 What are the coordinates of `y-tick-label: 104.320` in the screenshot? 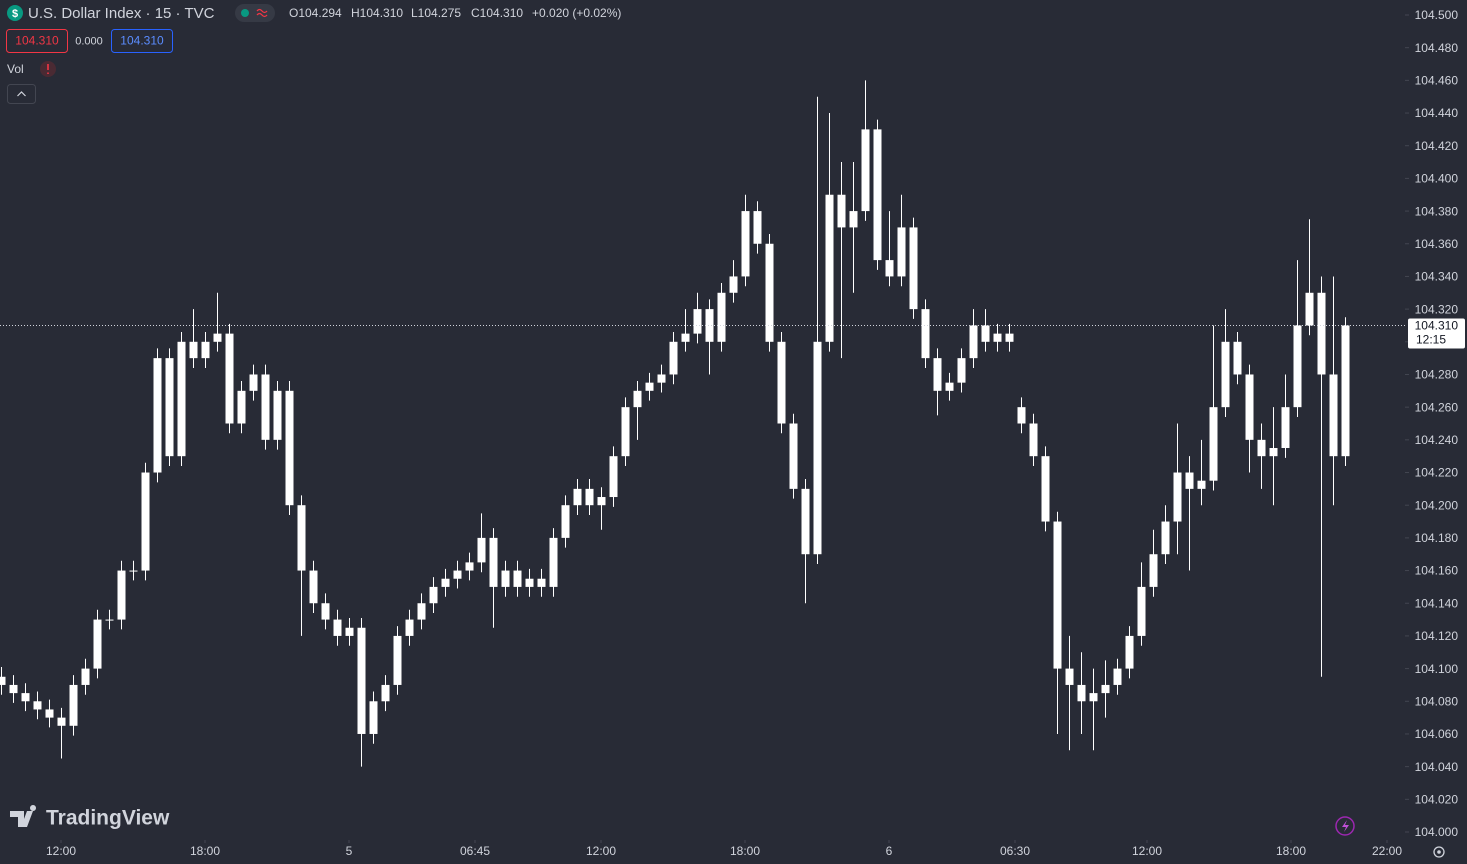 It's located at (1437, 309).